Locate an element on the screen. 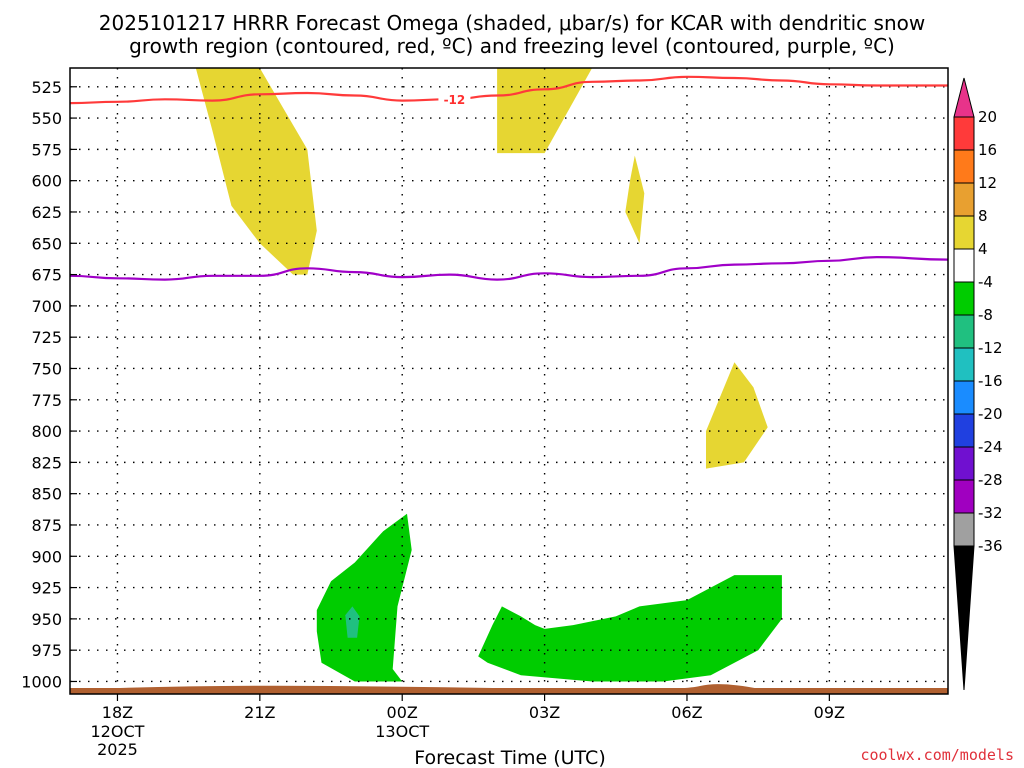 This screenshot has width=1024, height=768. y-tick-label: 825 is located at coordinates (46, 462).